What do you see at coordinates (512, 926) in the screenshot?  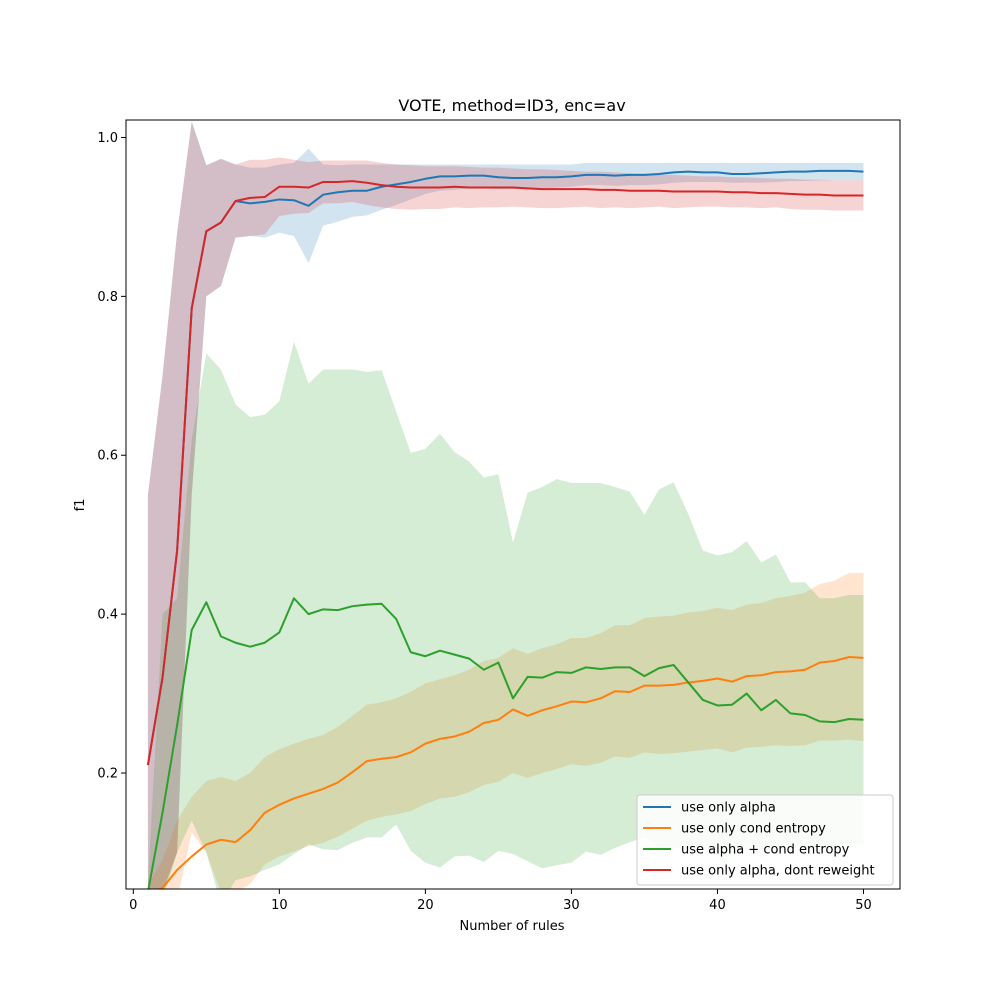 I see `x-axis-label: Number of rules` at bounding box center [512, 926].